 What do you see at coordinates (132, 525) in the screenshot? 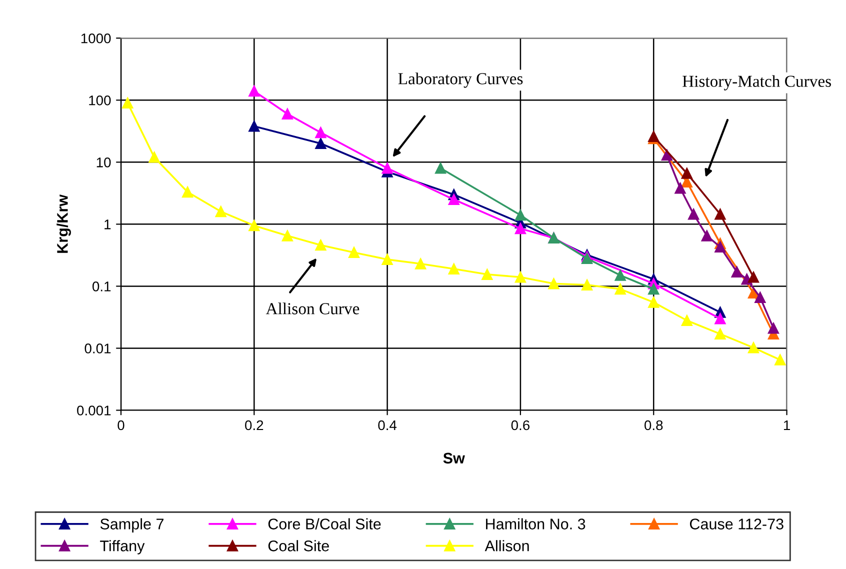
I see `legend-label: Sample 7` at bounding box center [132, 525].